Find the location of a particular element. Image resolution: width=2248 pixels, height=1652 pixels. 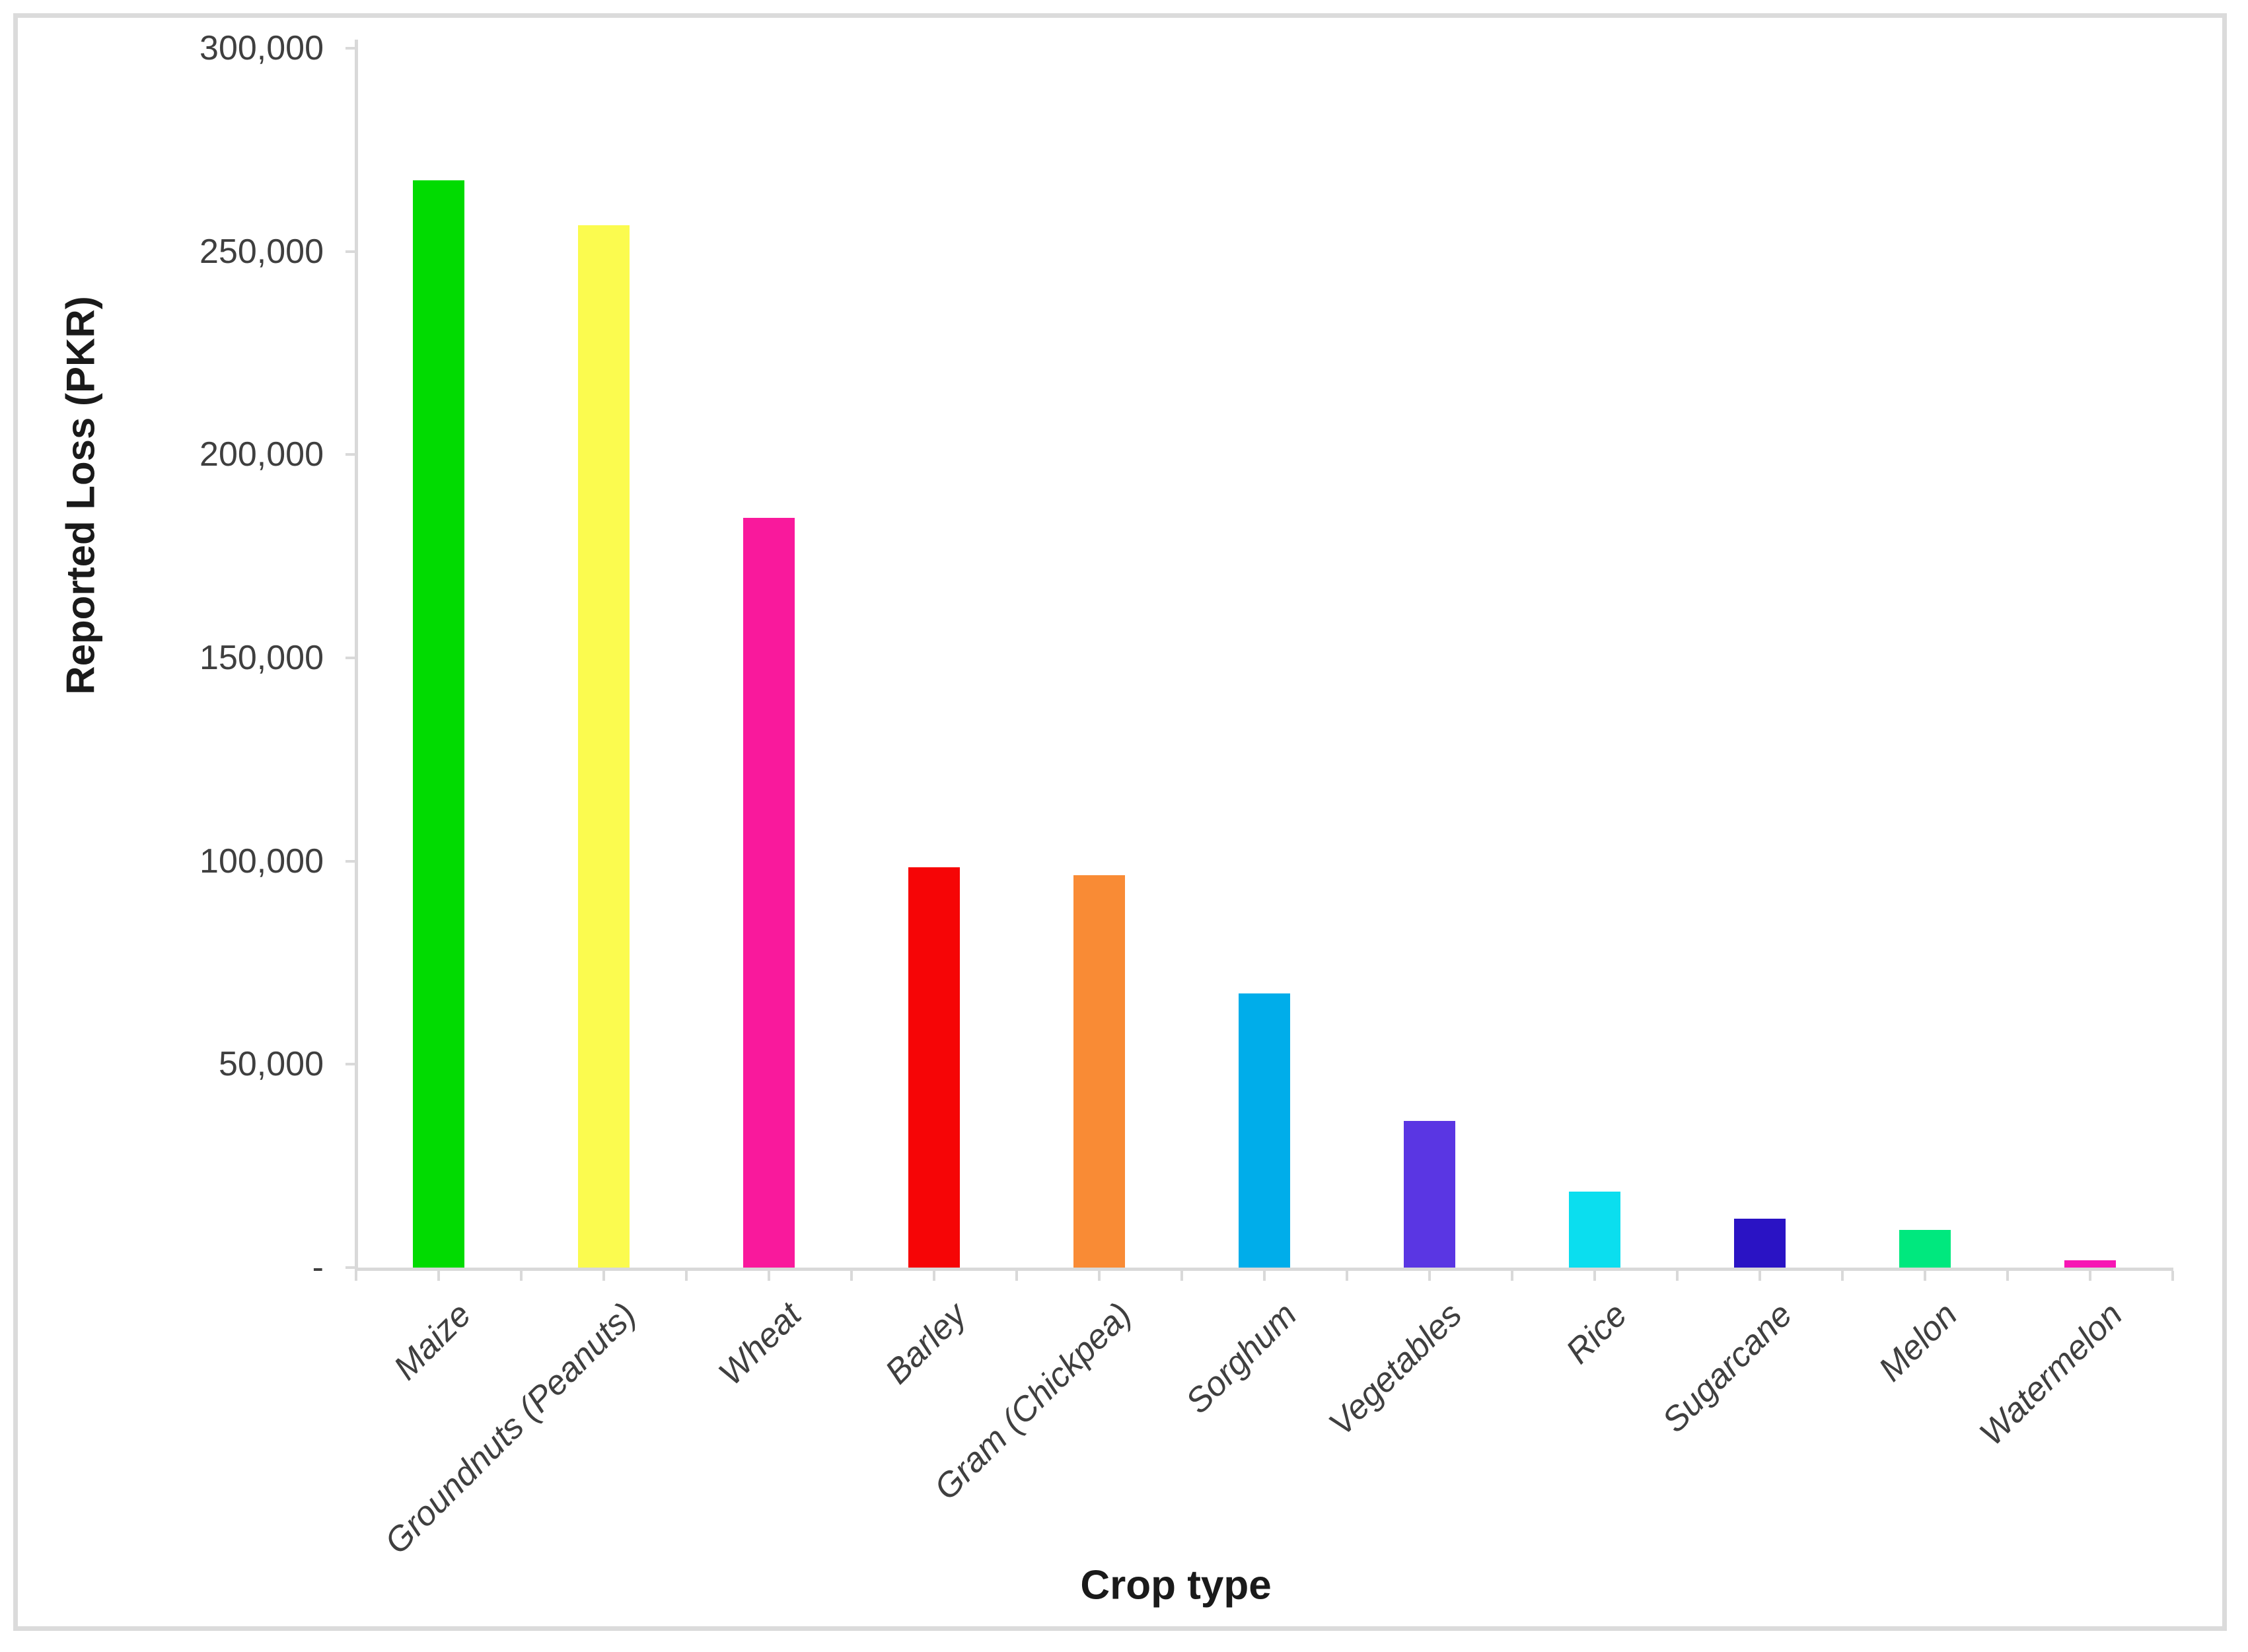

bar-melon is located at coordinates (1925, 1249).